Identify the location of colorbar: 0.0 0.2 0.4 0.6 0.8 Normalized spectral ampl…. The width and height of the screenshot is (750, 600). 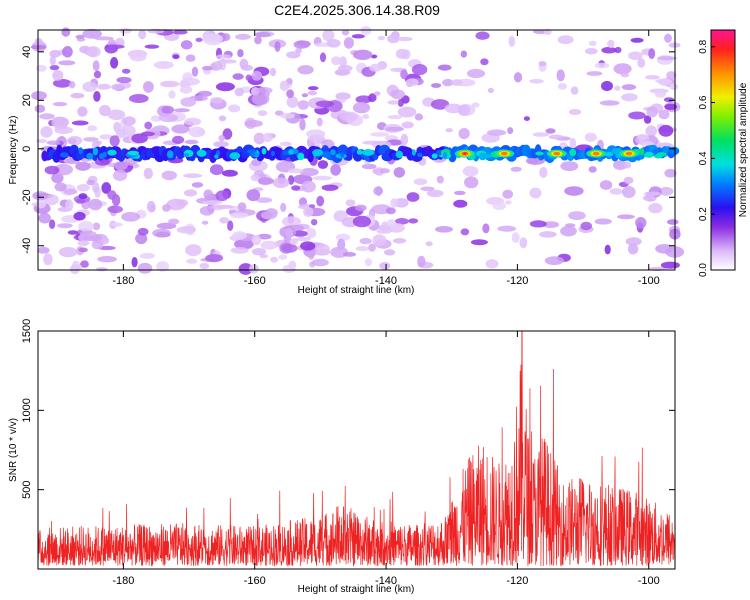
(723, 153).